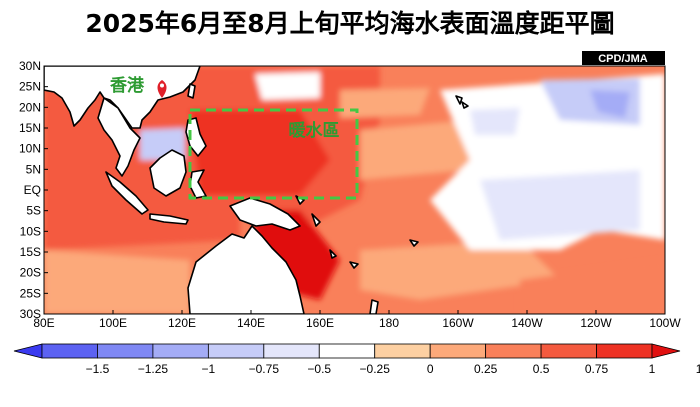 This screenshot has height=407, width=700. Describe the element at coordinates (527, 323) in the screenshot. I see `lon-tick-label: 140W` at that location.